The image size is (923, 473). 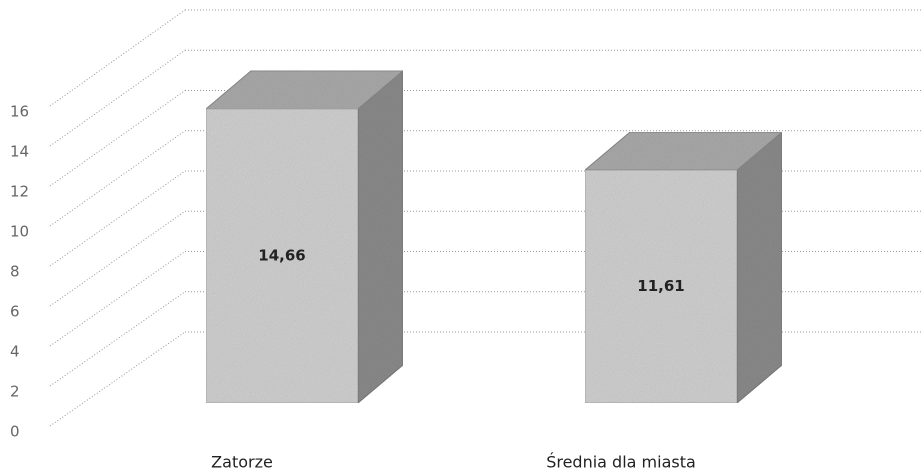 What do you see at coordinates (15, 312) in the screenshot?
I see `y-tick-label: 6` at bounding box center [15, 312].